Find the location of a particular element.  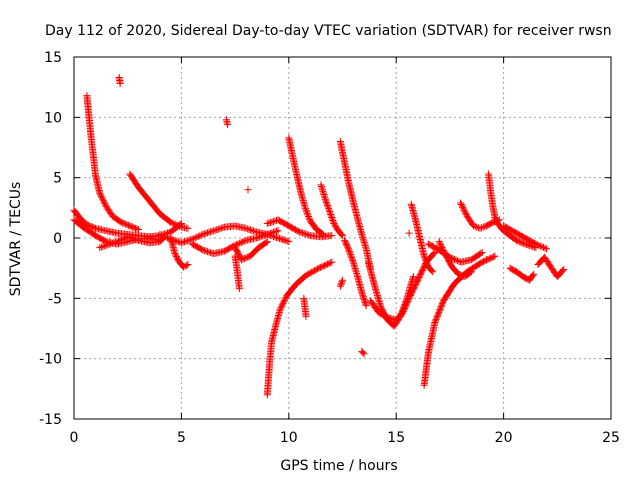

x-tick-label: 5 is located at coordinates (181, 438).